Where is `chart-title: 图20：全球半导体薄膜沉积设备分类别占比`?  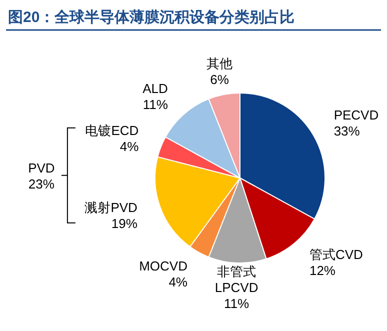 chart-title: 图20：全球半导体薄膜沉积设备分类别占比 is located at coordinates (151, 17).